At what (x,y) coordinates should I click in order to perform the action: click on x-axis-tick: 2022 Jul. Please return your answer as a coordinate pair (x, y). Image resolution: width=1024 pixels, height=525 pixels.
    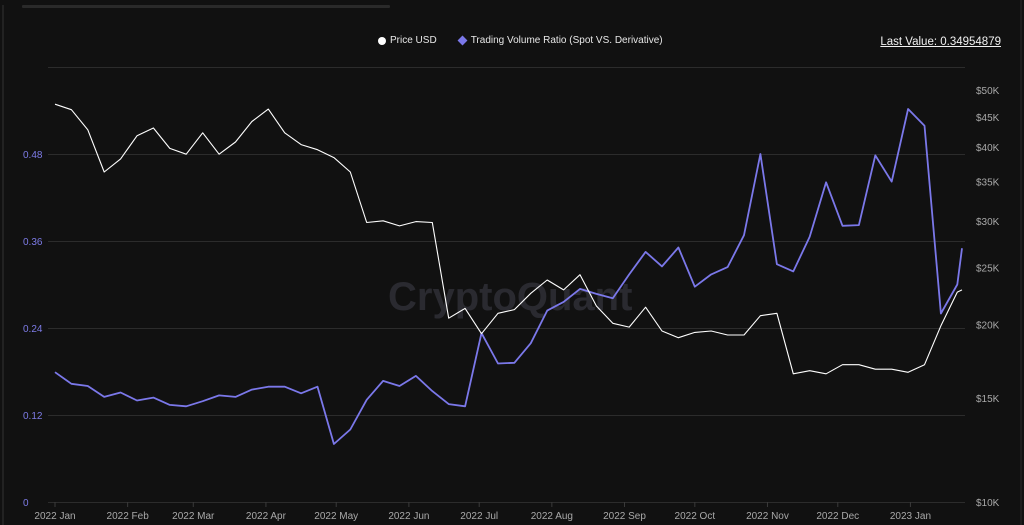
    Looking at the image, I should click on (479, 516).